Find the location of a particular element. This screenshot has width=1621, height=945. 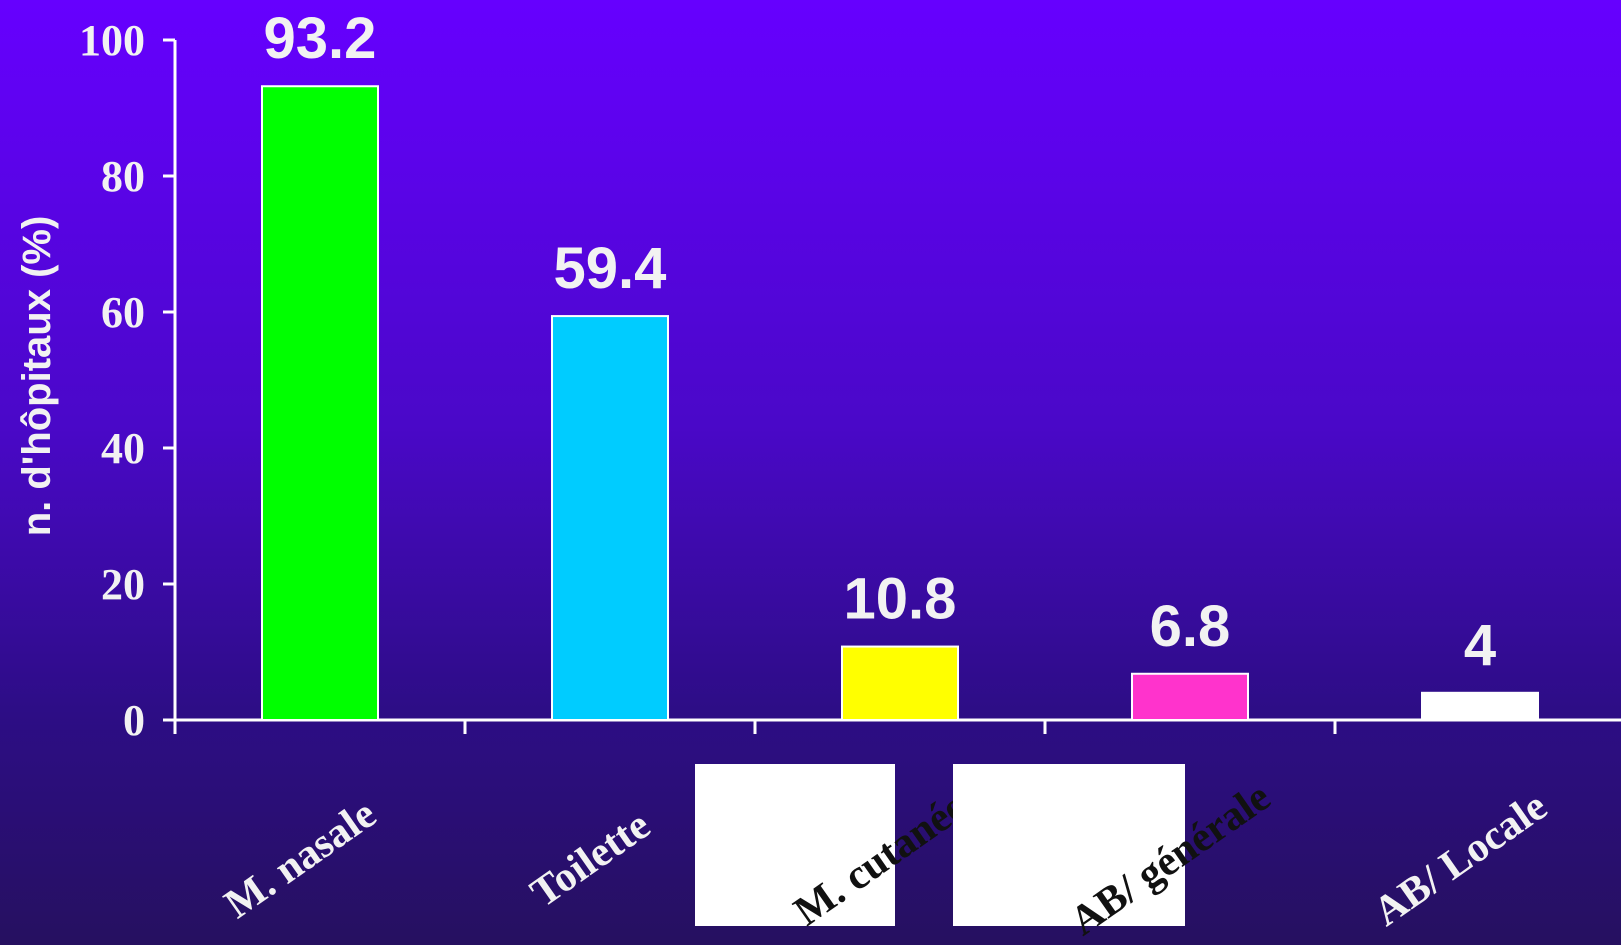

category-label: AB/ Locale is located at coordinates (1461, 859).